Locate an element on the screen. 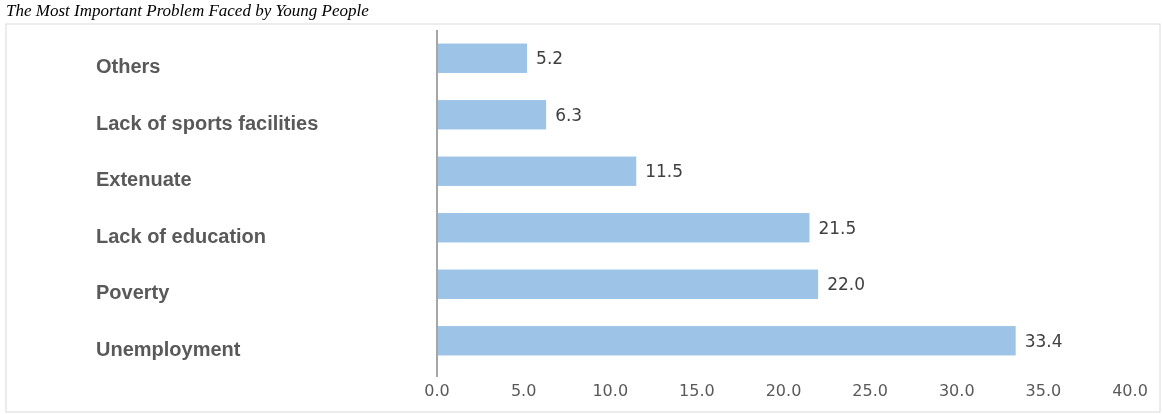  x-tick-label: 20.0 is located at coordinates (783, 390).